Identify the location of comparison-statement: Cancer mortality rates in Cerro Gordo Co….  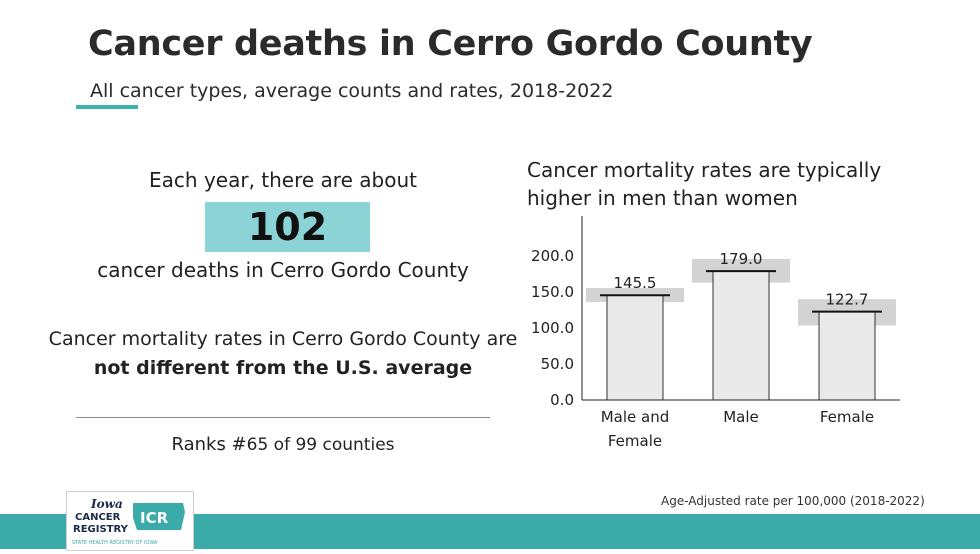
(283, 354).